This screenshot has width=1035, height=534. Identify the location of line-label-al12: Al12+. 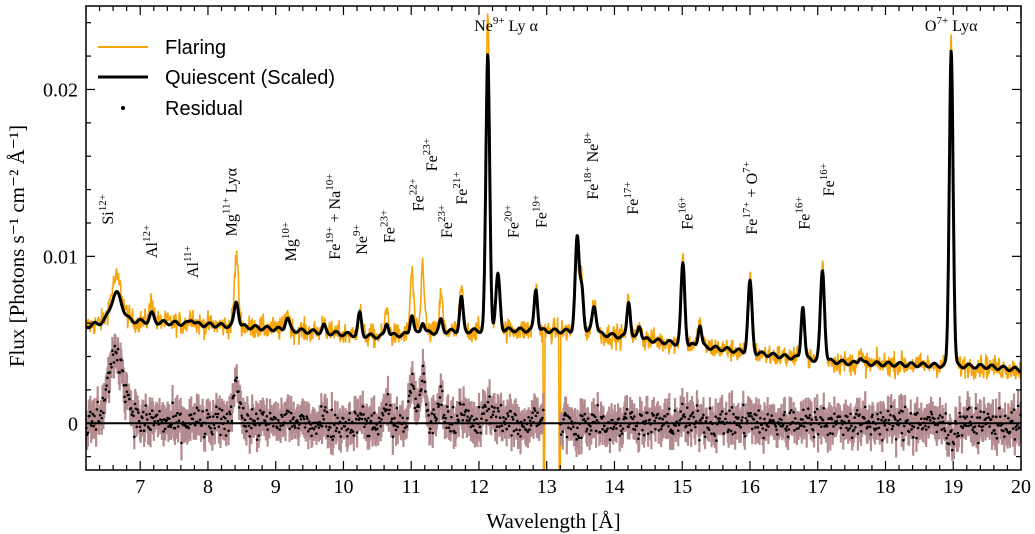
(151, 241).